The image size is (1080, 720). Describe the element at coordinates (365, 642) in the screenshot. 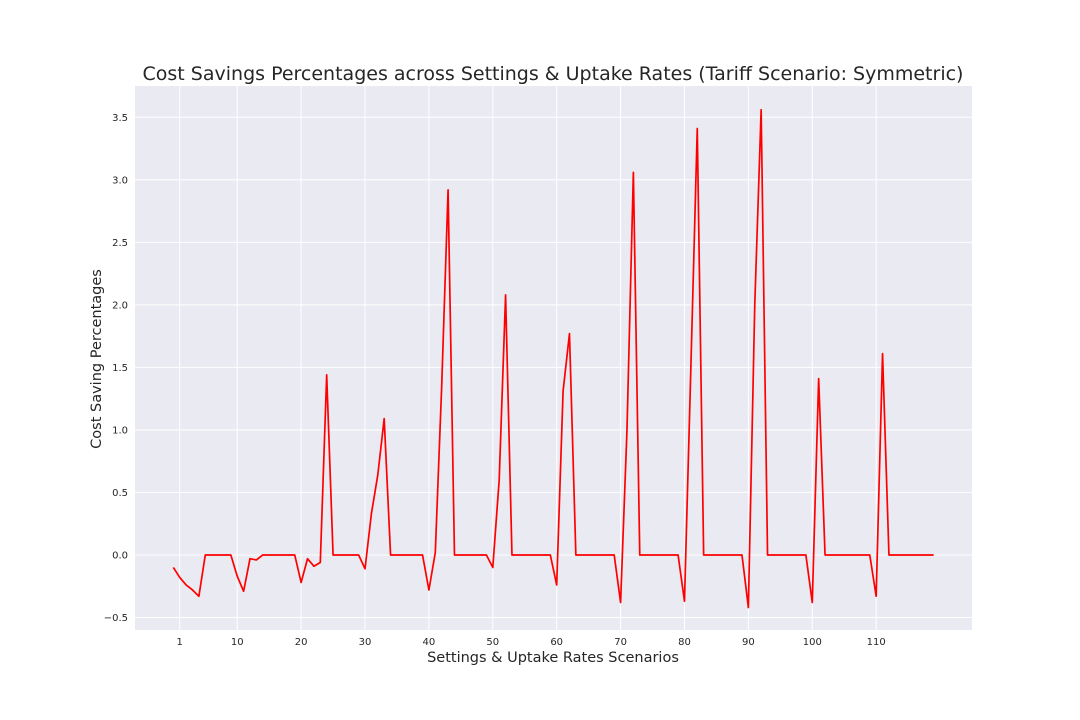

I see `x-tick-label: 30` at that location.